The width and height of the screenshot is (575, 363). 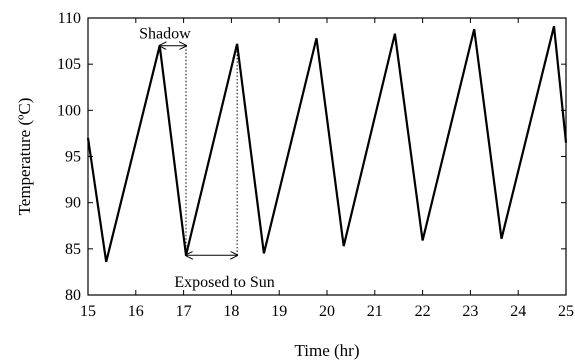 I want to click on y-tick-label: 105, so click(x=69, y=64).